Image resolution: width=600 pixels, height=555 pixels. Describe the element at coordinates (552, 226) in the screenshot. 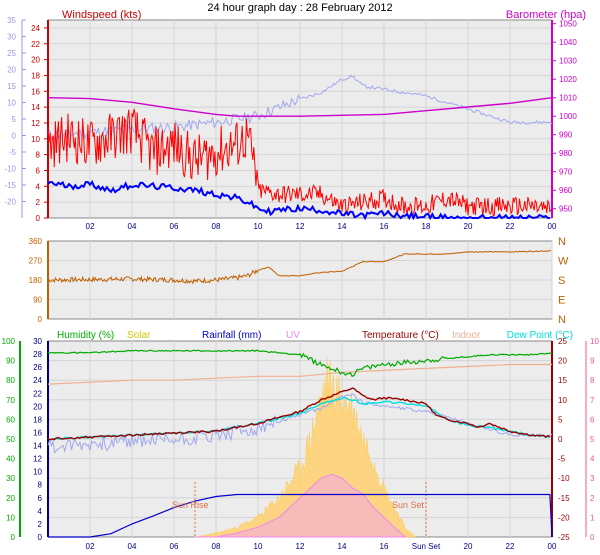

I see `x-tick-label: 00` at that location.